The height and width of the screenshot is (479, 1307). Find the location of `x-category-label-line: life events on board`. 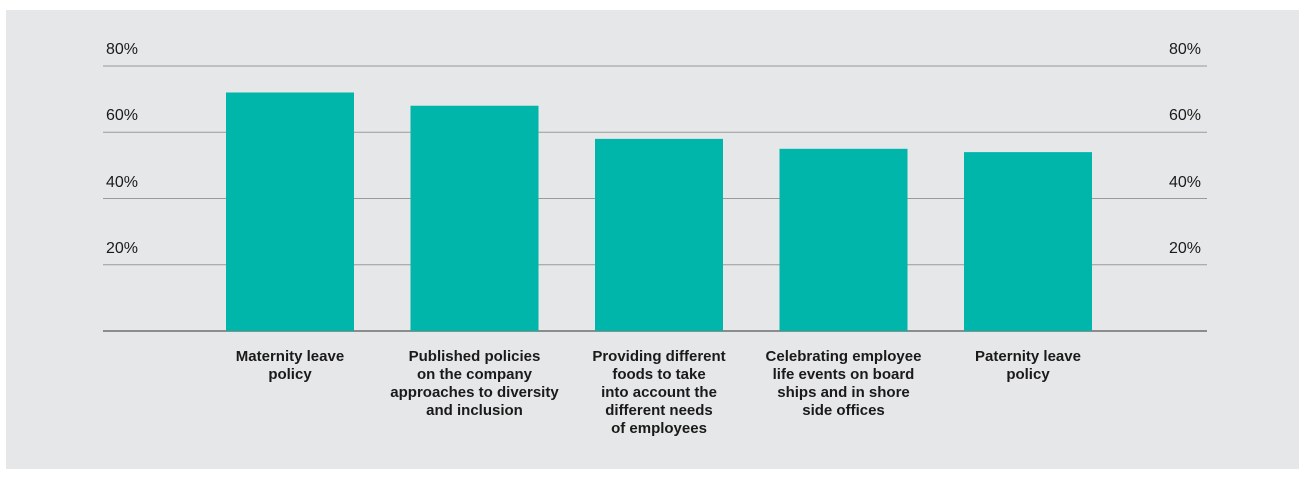

x-category-label-line: life events on board is located at coordinates (843, 374).